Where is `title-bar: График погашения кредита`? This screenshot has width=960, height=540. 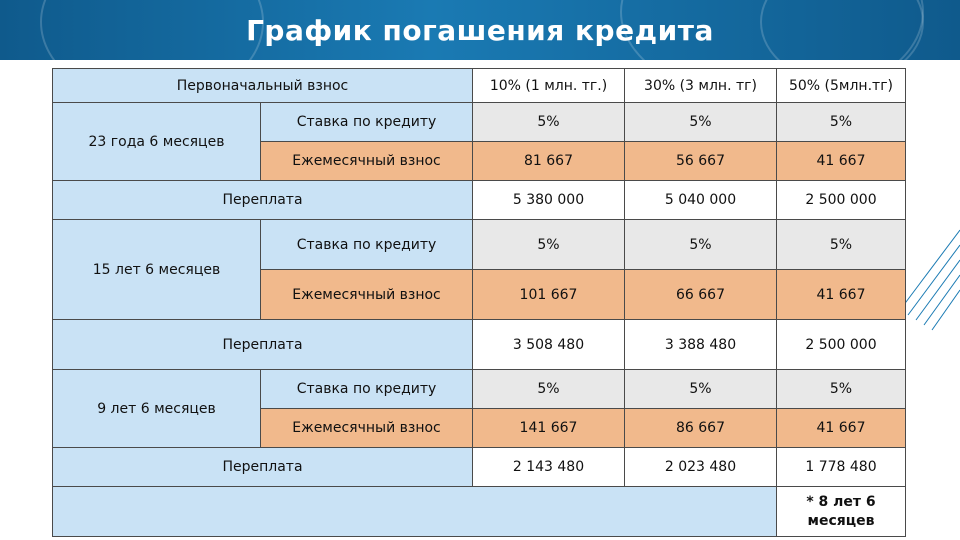
title-bar: График погашения кредита is located at coordinates (480, 30).